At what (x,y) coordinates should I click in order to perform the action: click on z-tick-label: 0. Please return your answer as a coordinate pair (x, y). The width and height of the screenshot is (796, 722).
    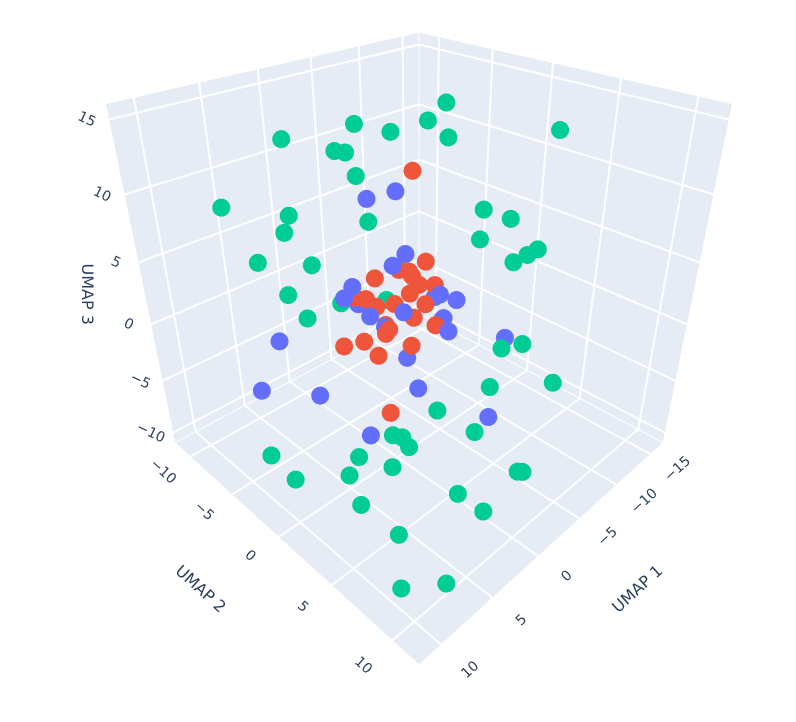
    Looking at the image, I should click on (128, 324).